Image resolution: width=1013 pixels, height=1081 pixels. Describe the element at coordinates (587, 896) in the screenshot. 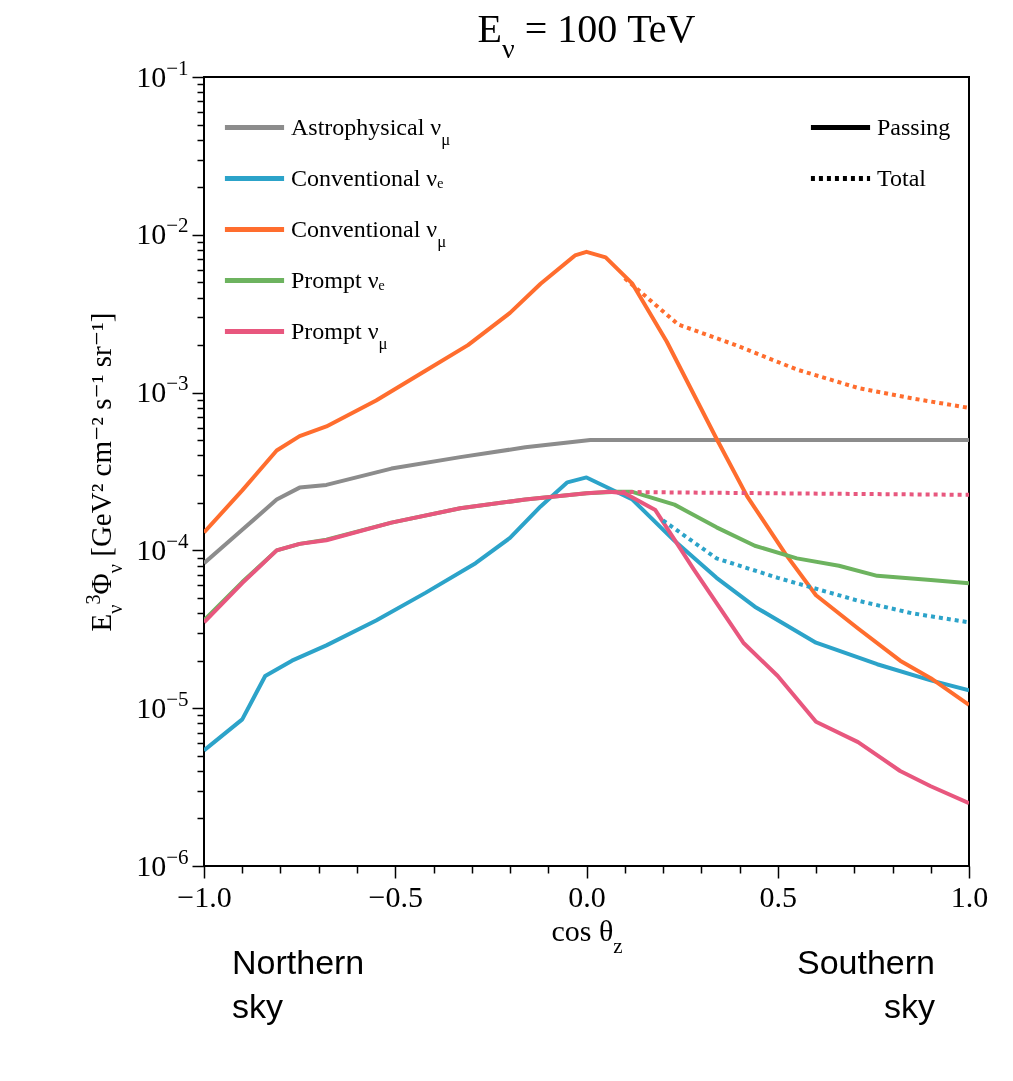

I see `x-tick-label: 0.0` at that location.